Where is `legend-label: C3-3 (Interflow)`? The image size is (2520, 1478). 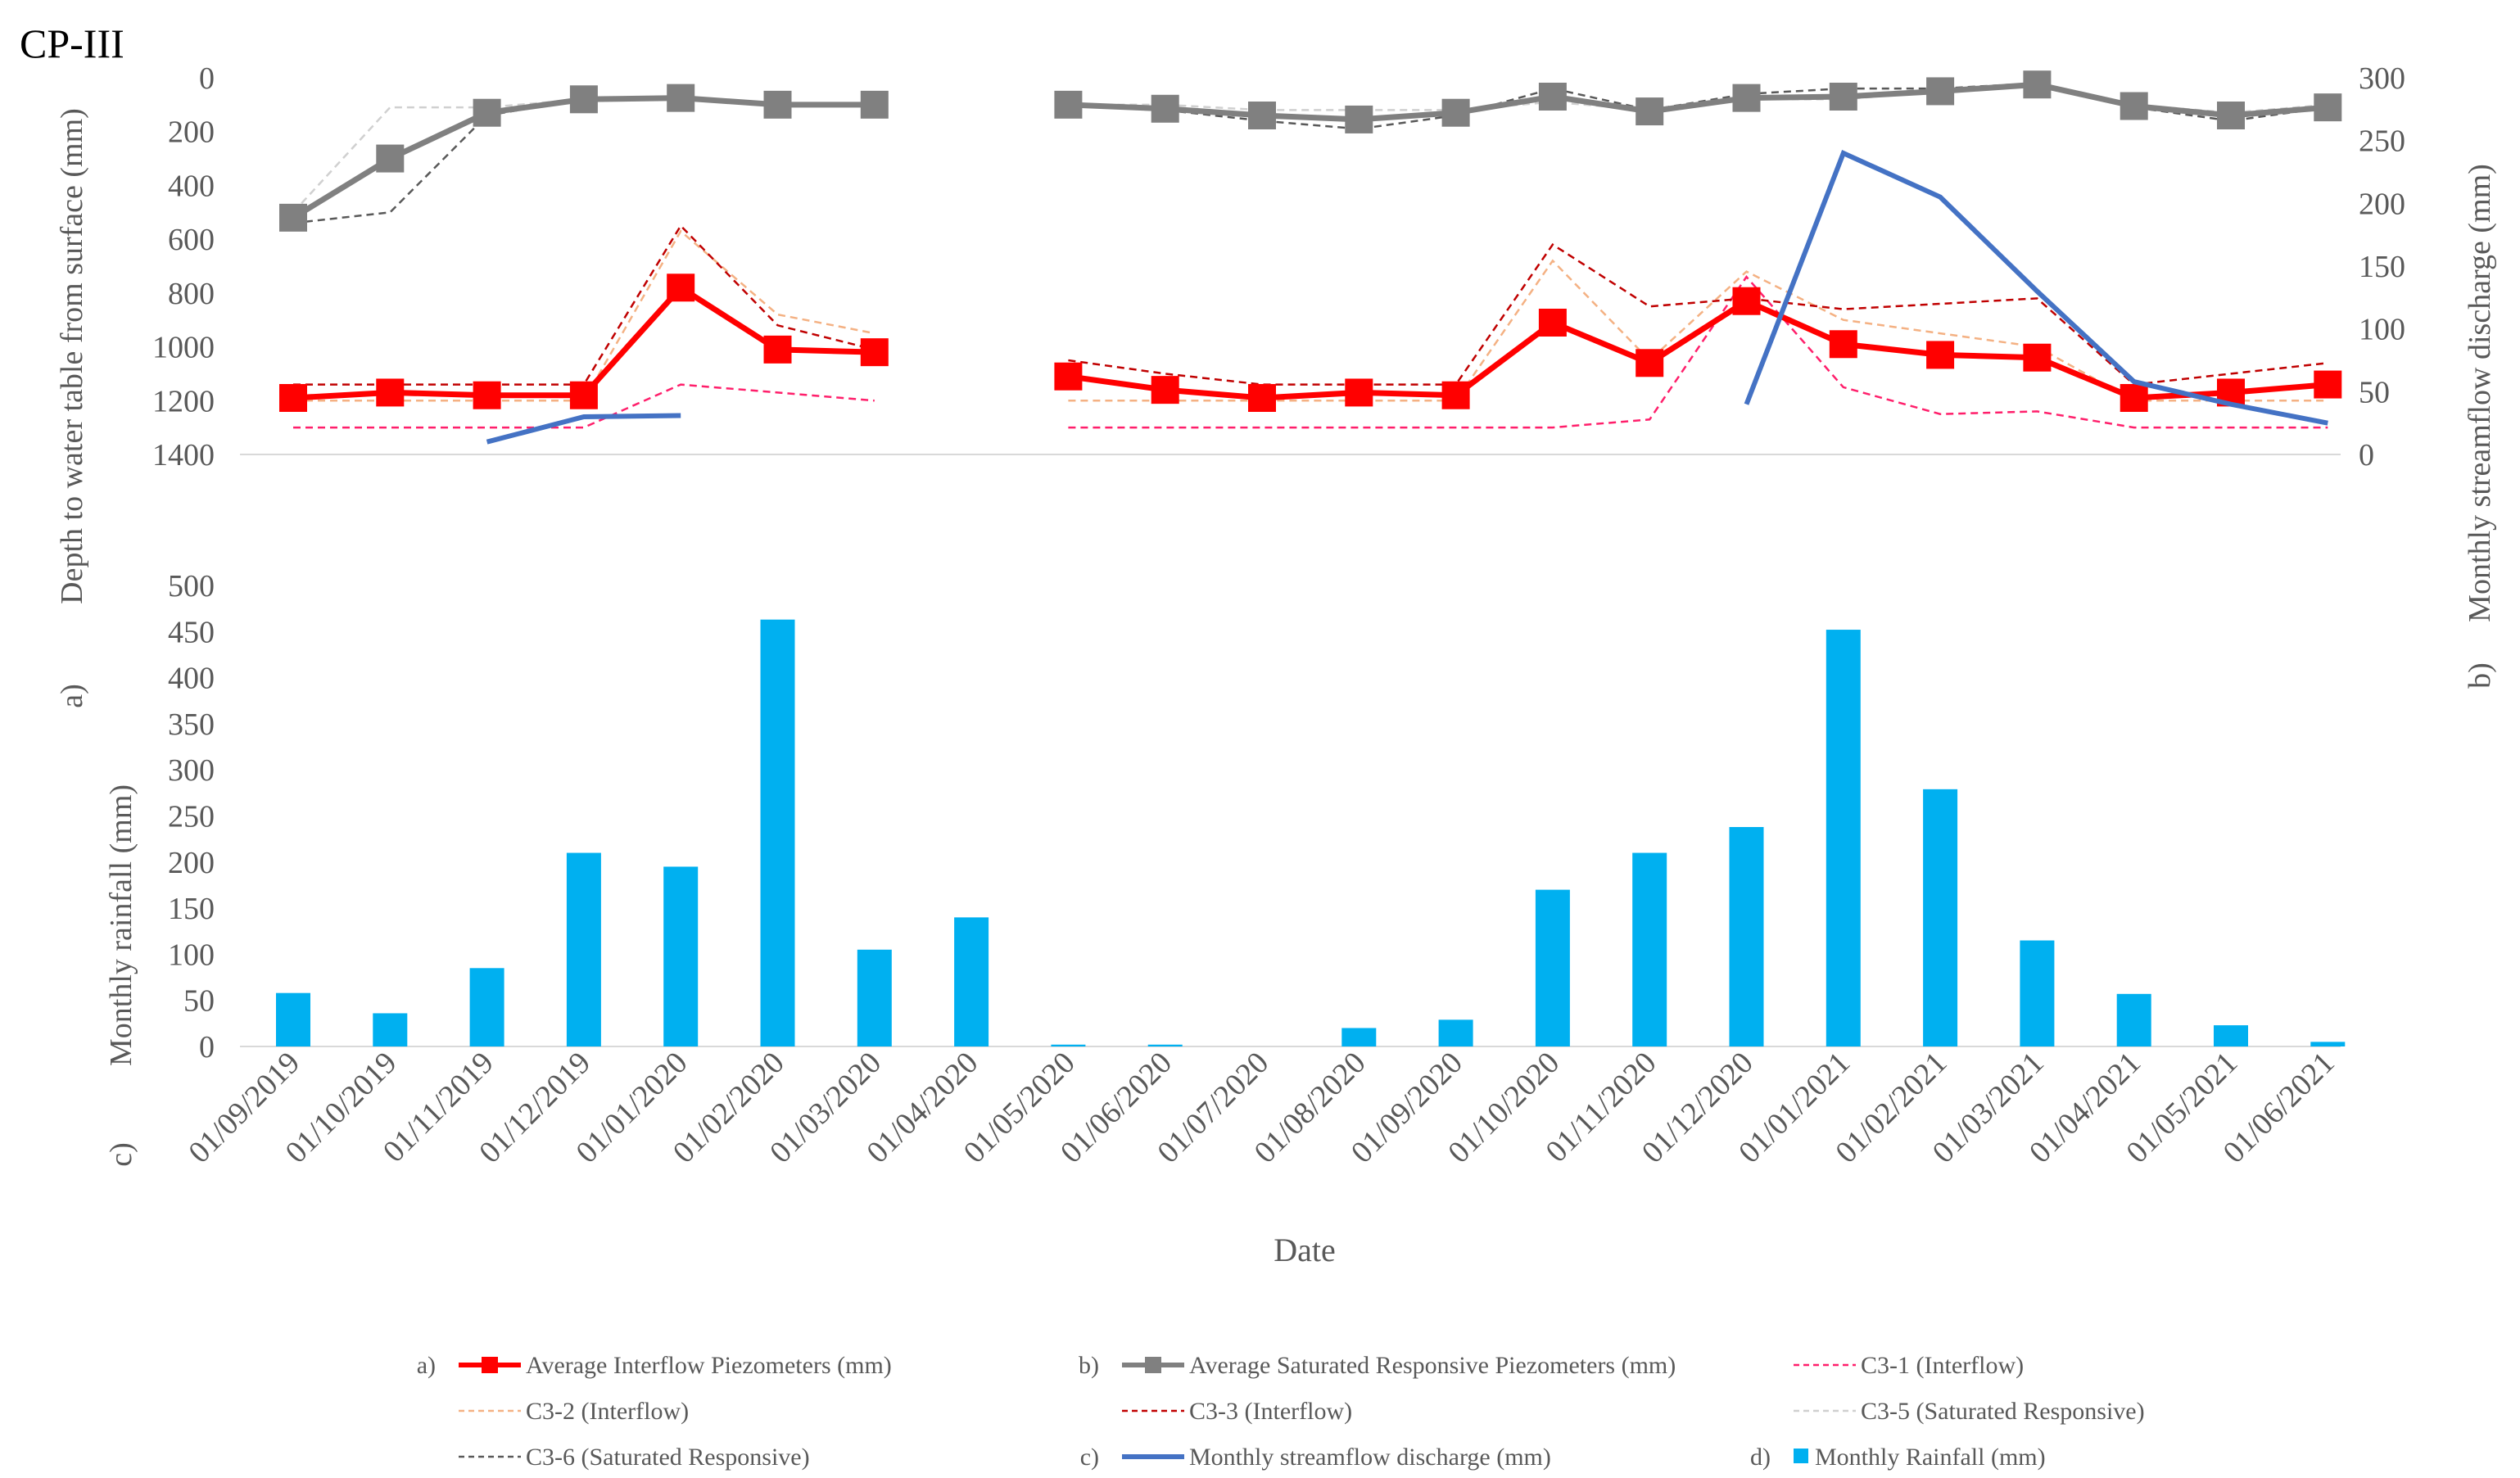 legend-label: C3-3 (Interflow) is located at coordinates (1270, 1411).